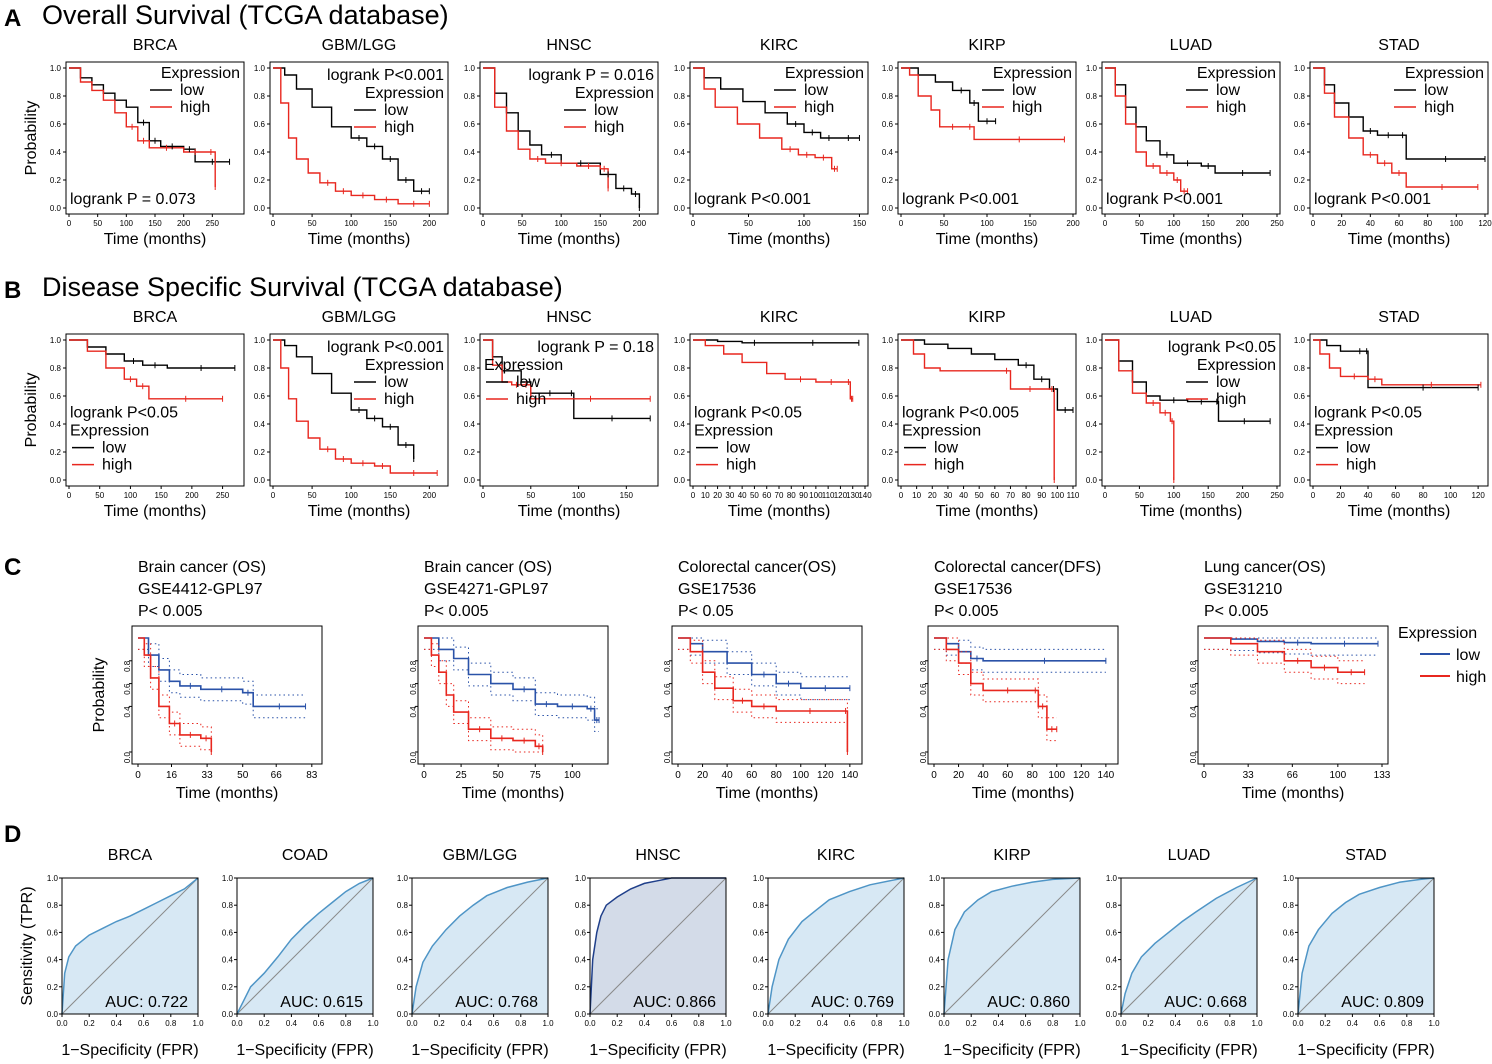 The height and width of the screenshot is (1064, 1492). Describe the element at coordinates (729, 495) in the screenshot. I see `x-tick-label: 30` at that location.